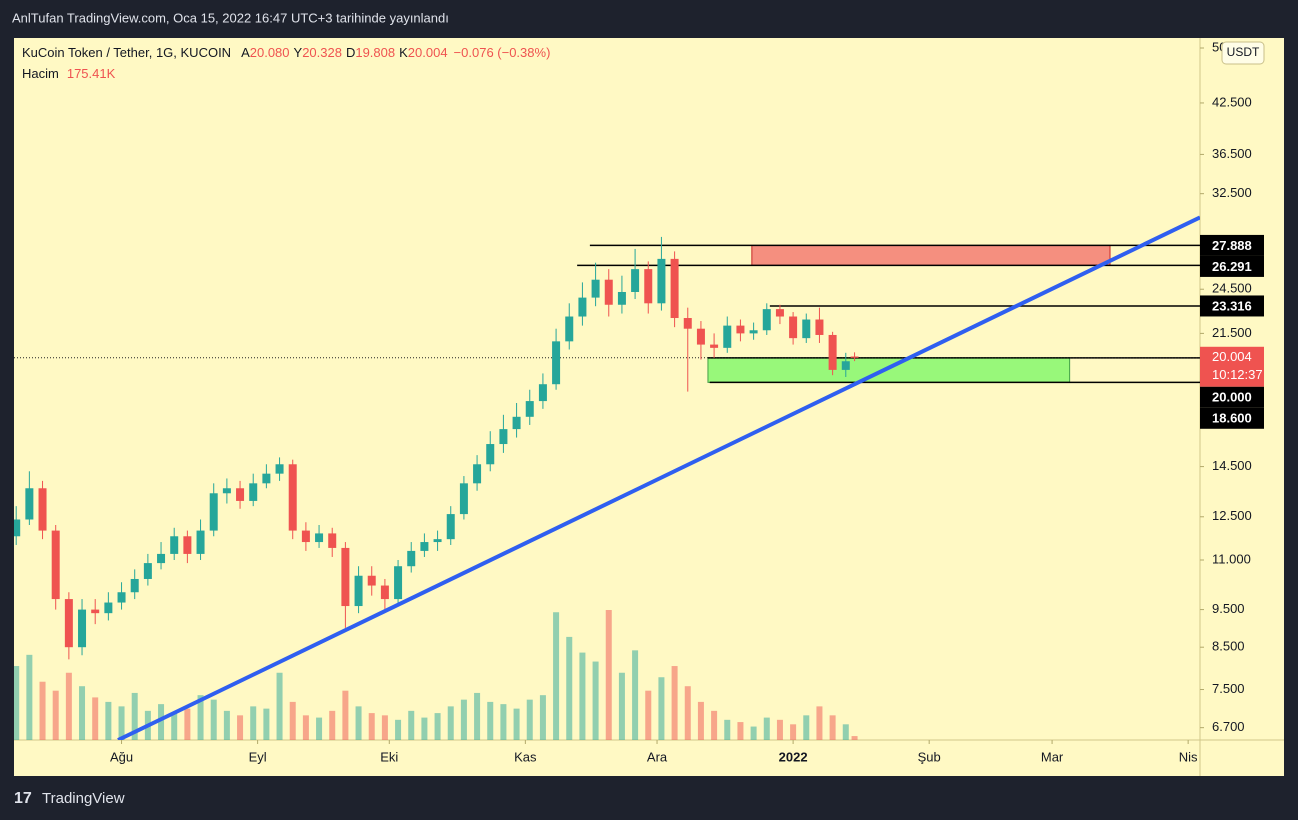  I want to click on x-tick-label: Ara, so click(657, 756).